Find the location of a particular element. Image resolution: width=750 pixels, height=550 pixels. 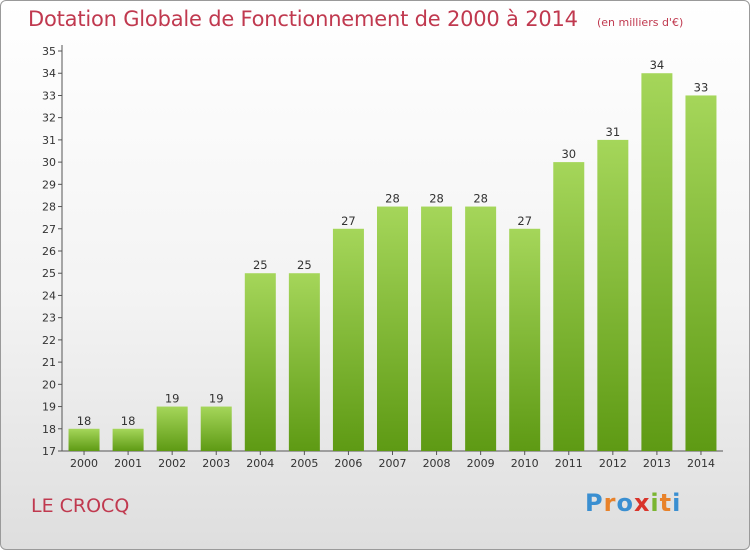

y-tick-label: 18 is located at coordinates (49, 429).